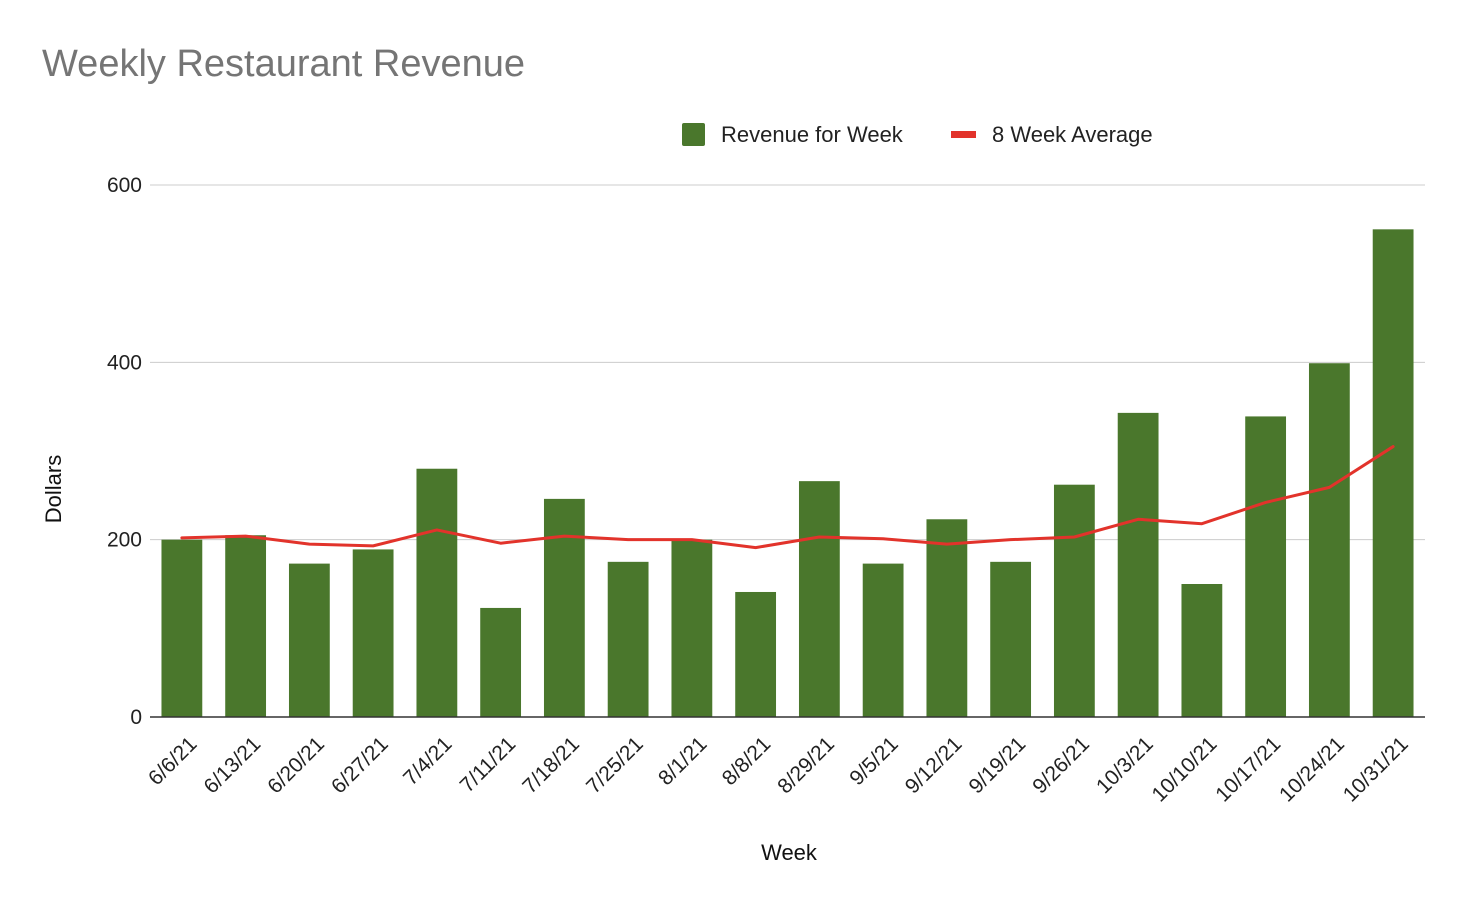 Image resolution: width=1464 pixels, height=906 pixels. I want to click on y-tick-label-600: 600, so click(124, 185).